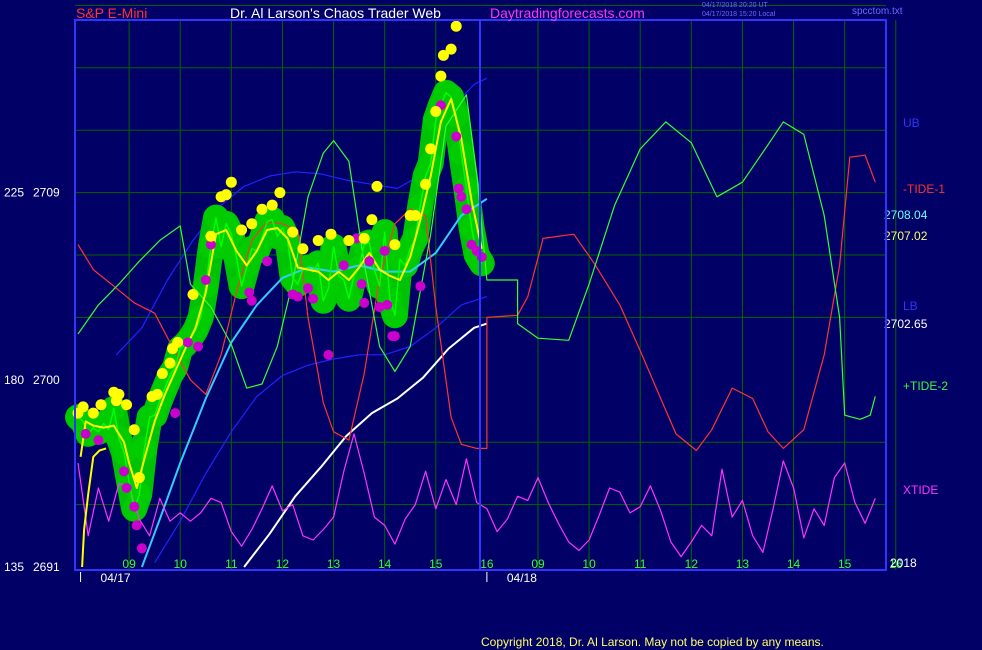 The width and height of the screenshot is (982, 650). I want to click on x-tick-label: 10, so click(589, 564).